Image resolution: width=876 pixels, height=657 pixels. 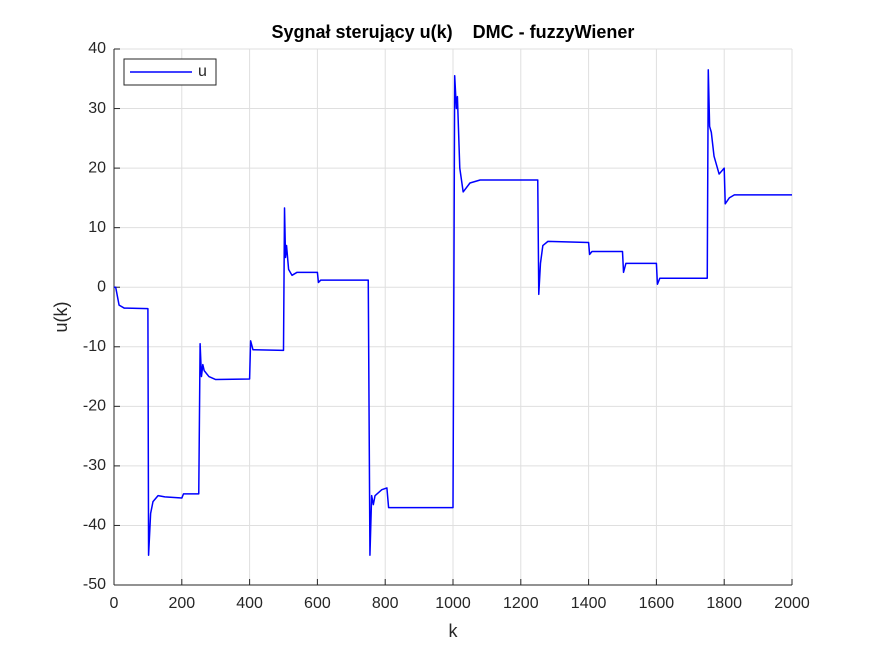 I want to click on x-tick-label: 2000, so click(x=792, y=603).